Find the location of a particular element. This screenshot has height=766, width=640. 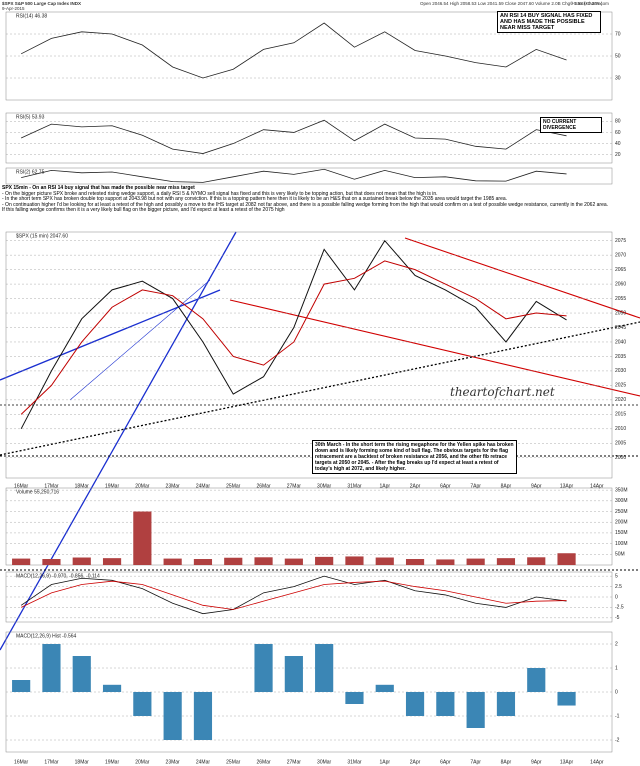

y-tick-label: 60 is located at coordinates (618, 133).